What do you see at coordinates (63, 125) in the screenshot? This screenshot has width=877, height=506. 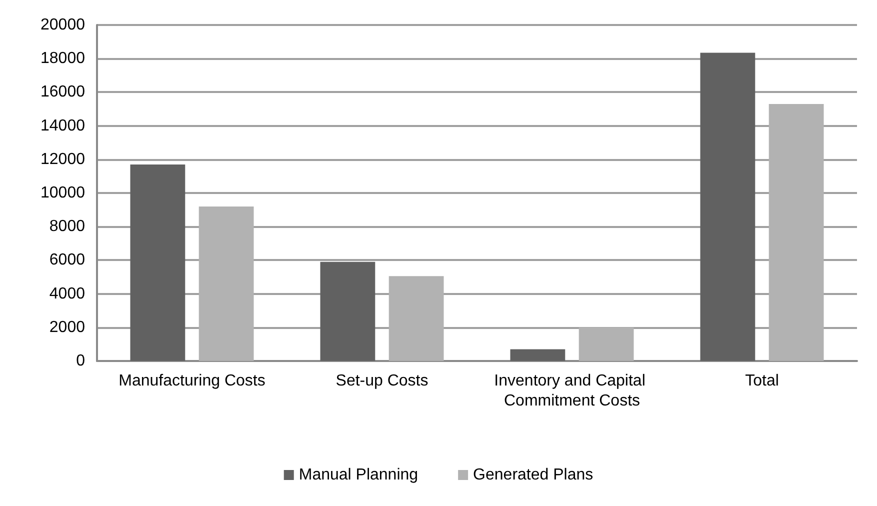 I see `y-tick-label: 14000` at bounding box center [63, 125].